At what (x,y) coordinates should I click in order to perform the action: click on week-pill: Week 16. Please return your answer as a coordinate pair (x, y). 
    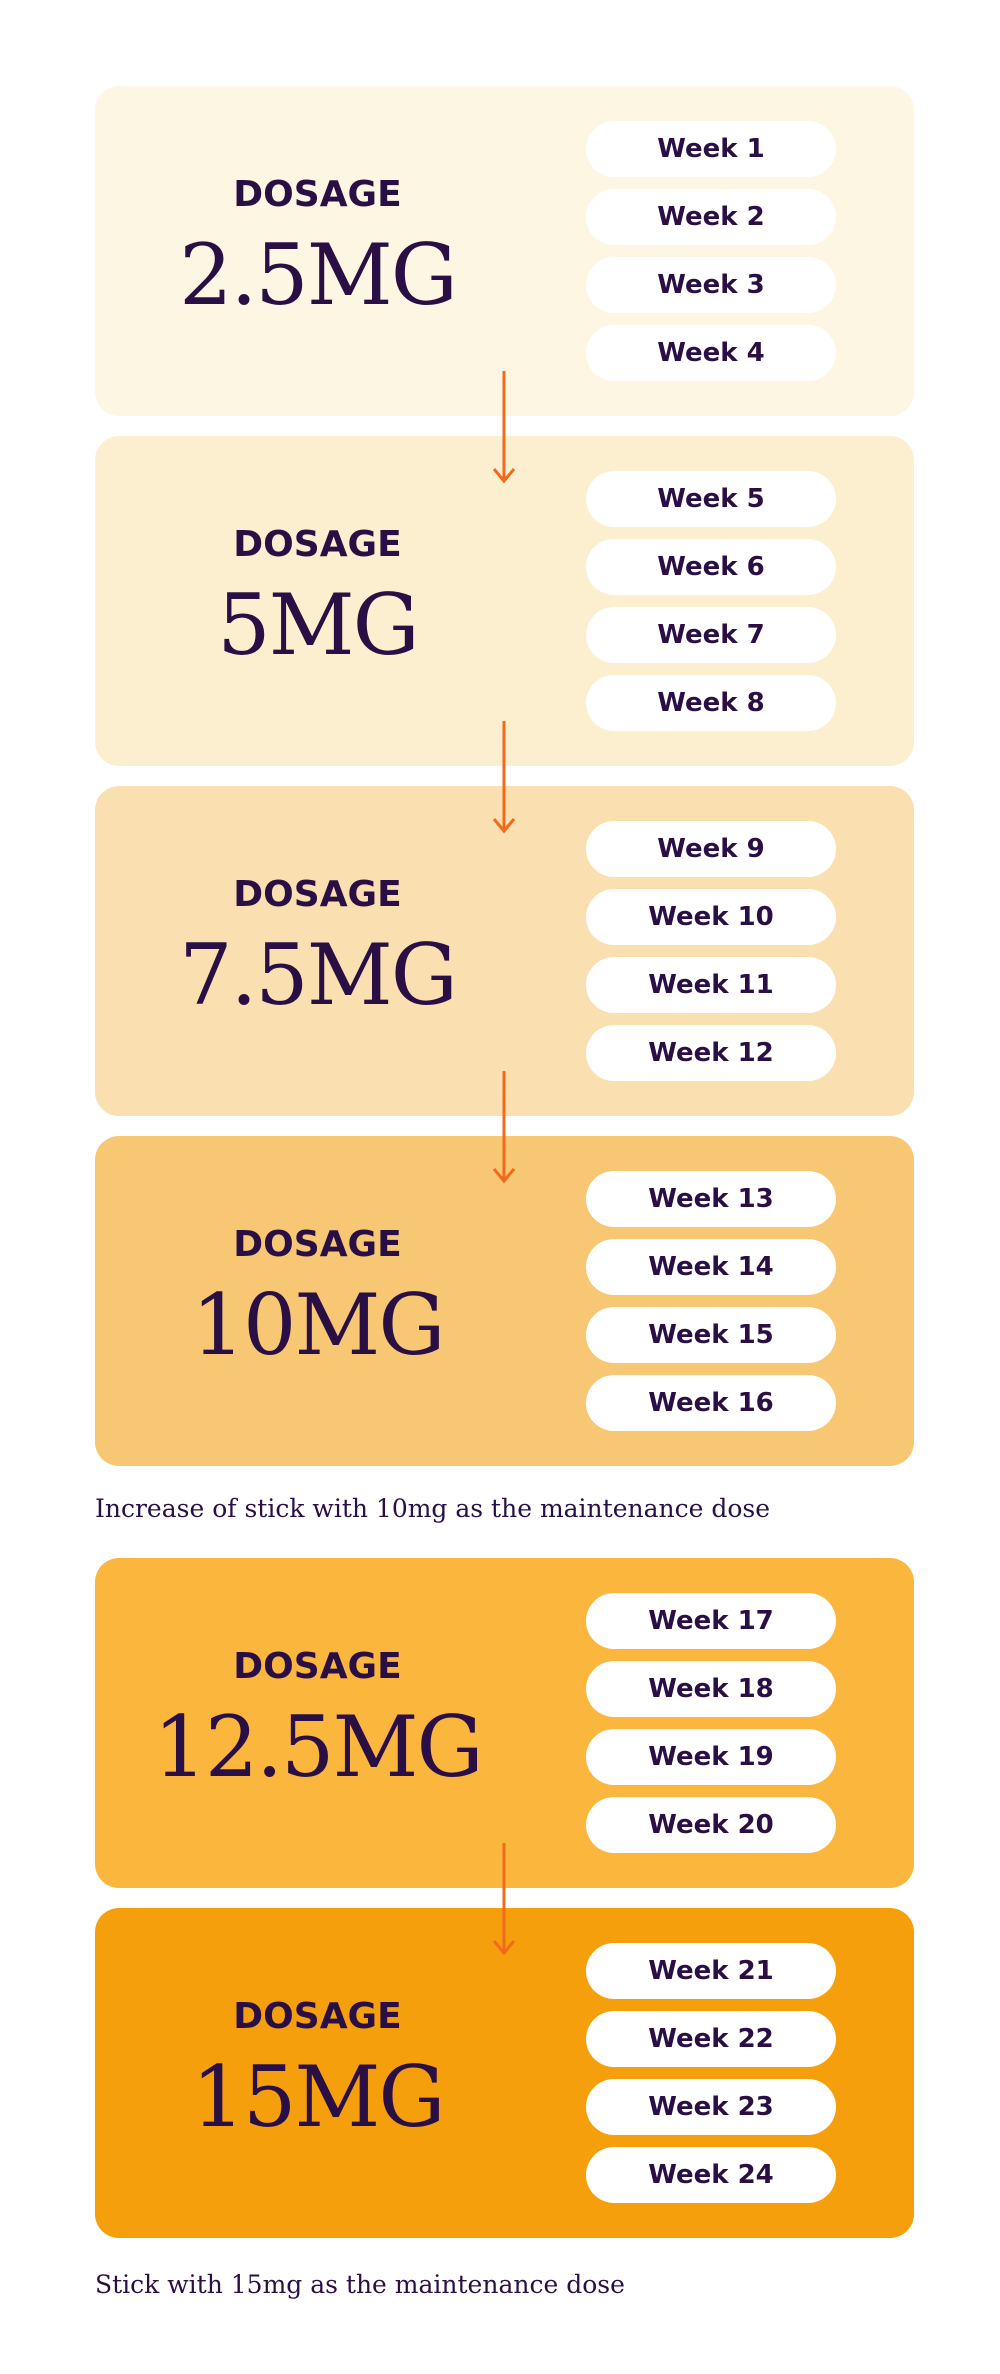
    Looking at the image, I should click on (711, 1403).